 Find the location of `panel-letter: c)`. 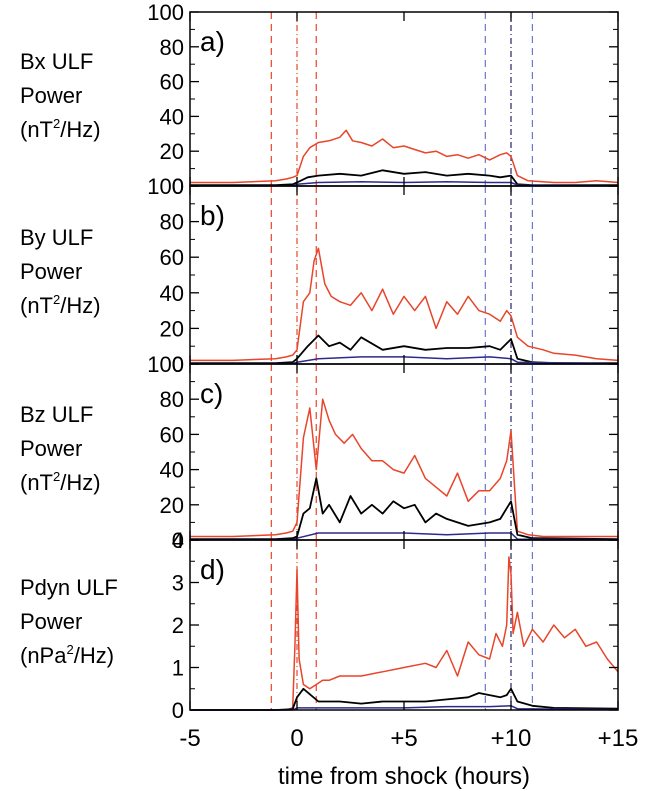

panel-letter: c) is located at coordinates (211, 393).